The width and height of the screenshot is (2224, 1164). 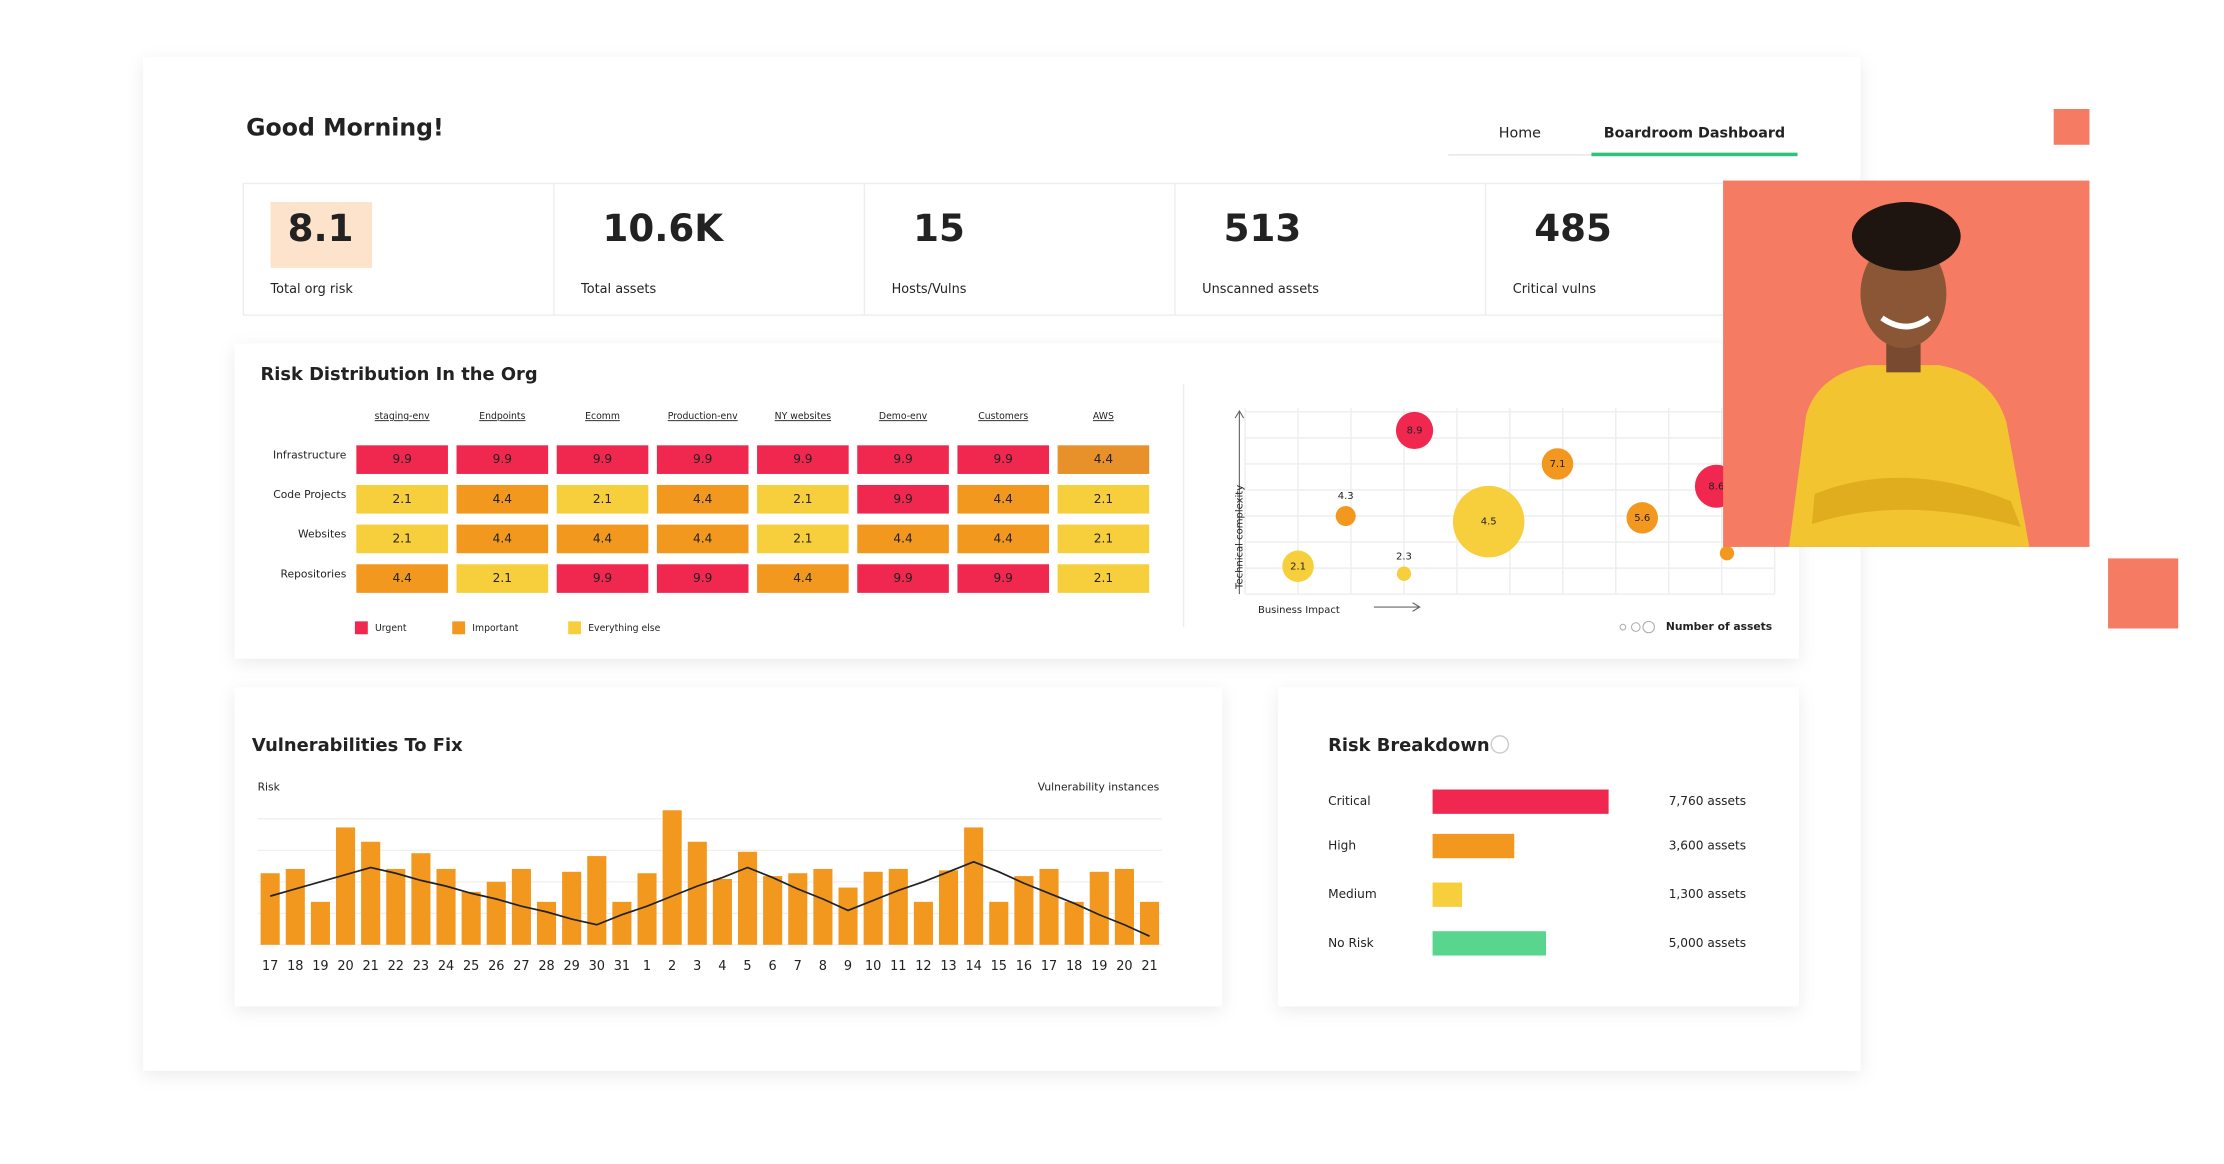 I want to click on bubble-label: 8.9, so click(x=1415, y=430).